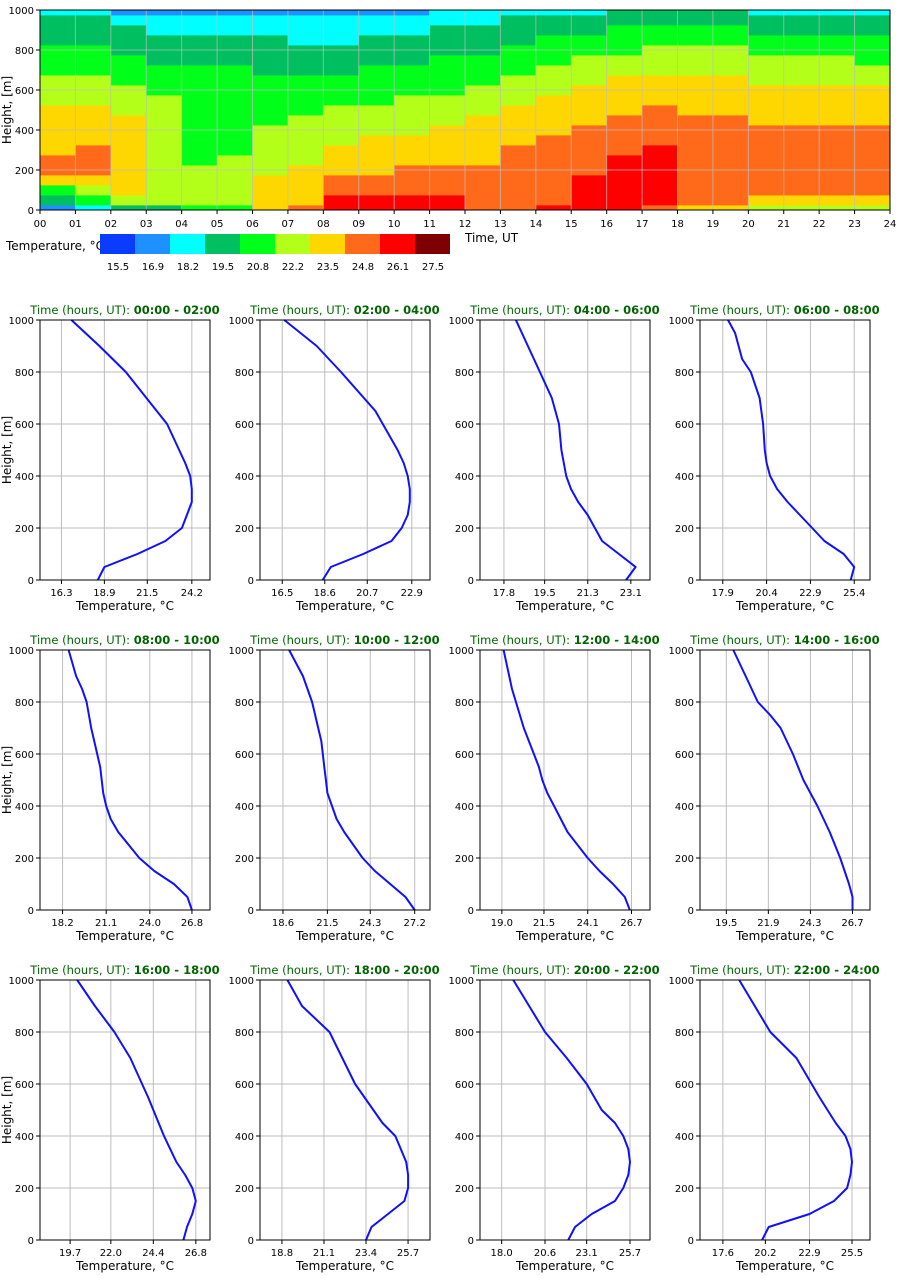 Image resolution: width=900 pixels, height=1284 pixels. Describe the element at coordinates (244, 477) in the screenshot. I see `profile-y-tick-label: 400` at that location.